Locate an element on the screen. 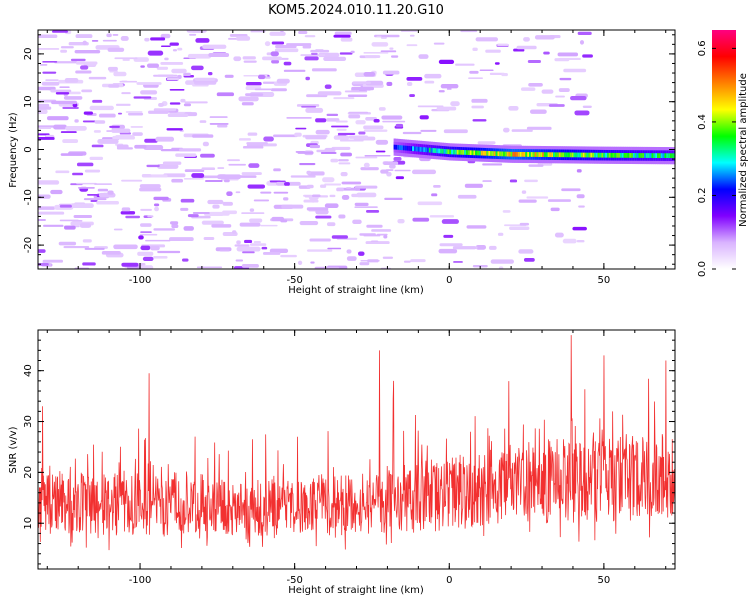 The width and height of the screenshot is (750, 604). spectrogram-y-axis-label: Frequency (Hz) is located at coordinates (13, 150).